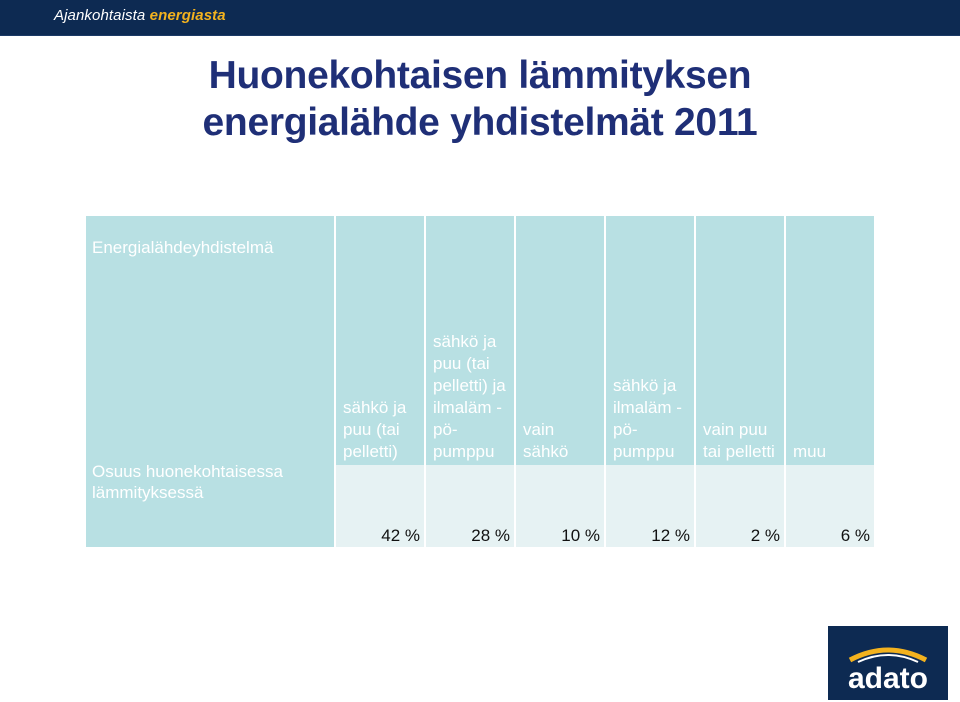 The width and height of the screenshot is (960, 702). I want to click on title-line-1: Huonekohtaisen lämmityksen, so click(480, 75).